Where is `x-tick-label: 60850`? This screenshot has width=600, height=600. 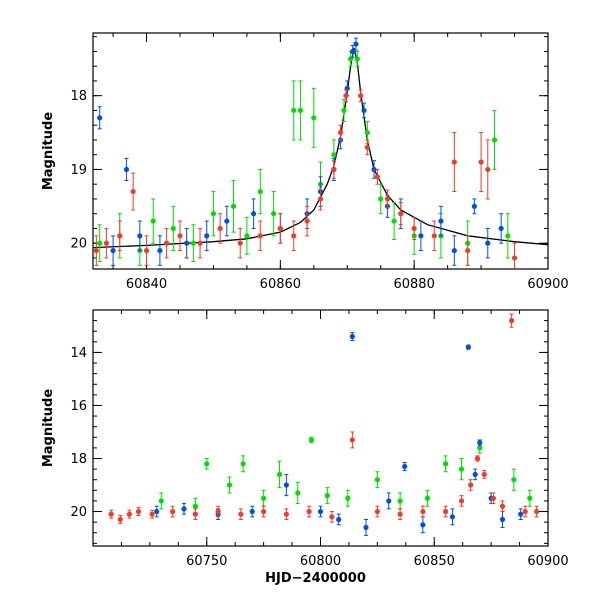
x-tick-label: 60850 is located at coordinates (434, 561).